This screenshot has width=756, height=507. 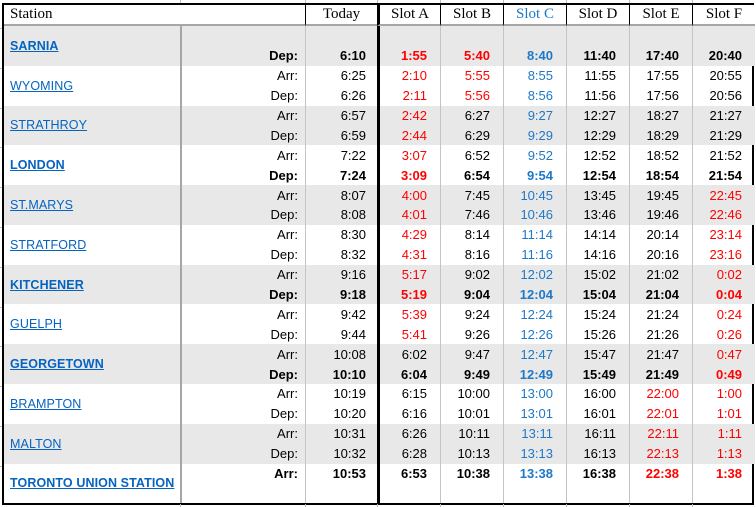 I want to click on station-link-georgetown: GEORGETOWN, so click(x=57, y=364).